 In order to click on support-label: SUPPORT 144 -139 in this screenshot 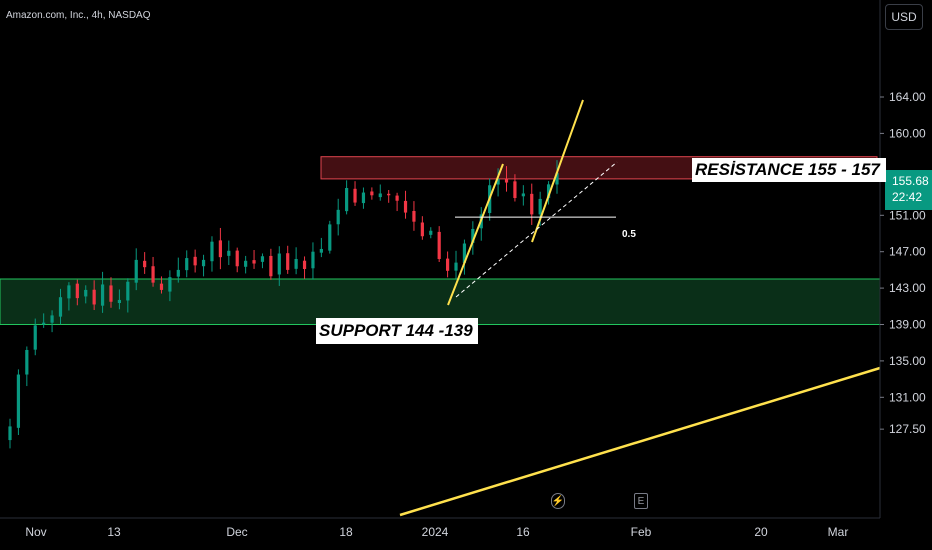, I will do `click(397, 331)`.